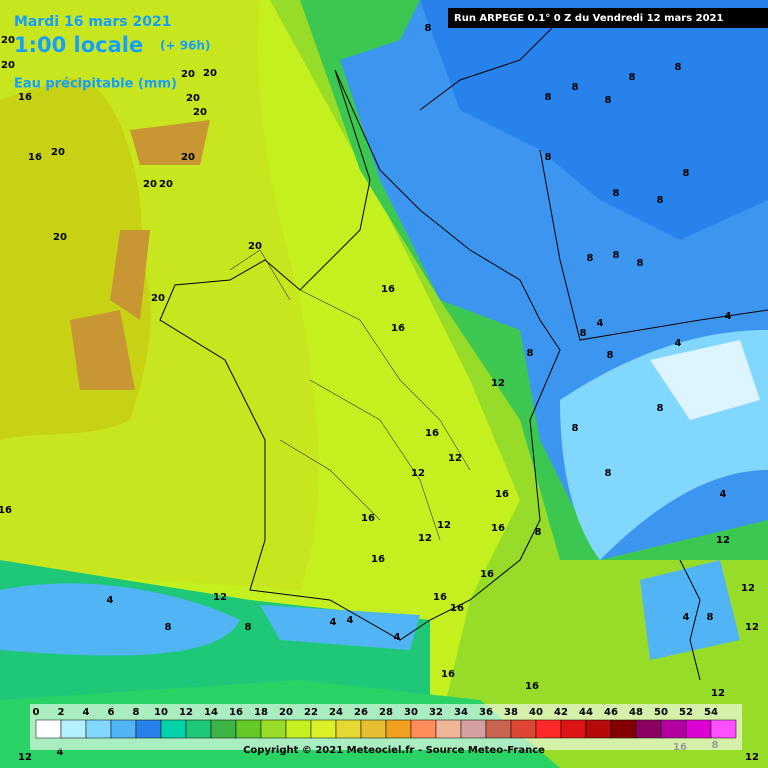 This screenshot has height=772, width=768. I want to click on legend-tick-label: 18, so click(261, 712).